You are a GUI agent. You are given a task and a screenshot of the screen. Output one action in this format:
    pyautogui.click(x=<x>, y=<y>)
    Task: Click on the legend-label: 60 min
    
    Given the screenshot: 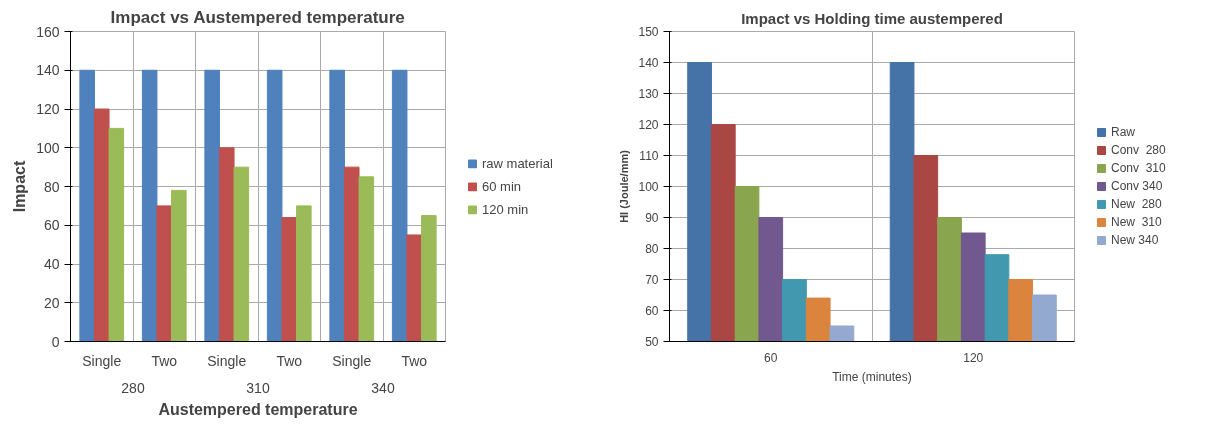 What is the action you would take?
    pyautogui.click(x=502, y=186)
    